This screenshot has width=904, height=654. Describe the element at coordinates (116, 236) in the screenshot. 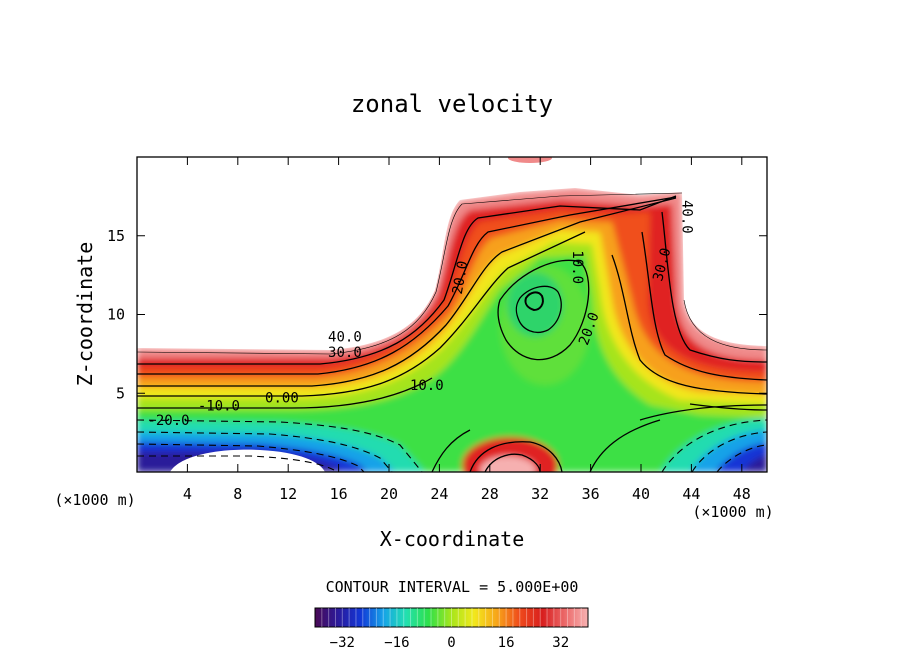

I see `y-tick-label: 15` at that location.